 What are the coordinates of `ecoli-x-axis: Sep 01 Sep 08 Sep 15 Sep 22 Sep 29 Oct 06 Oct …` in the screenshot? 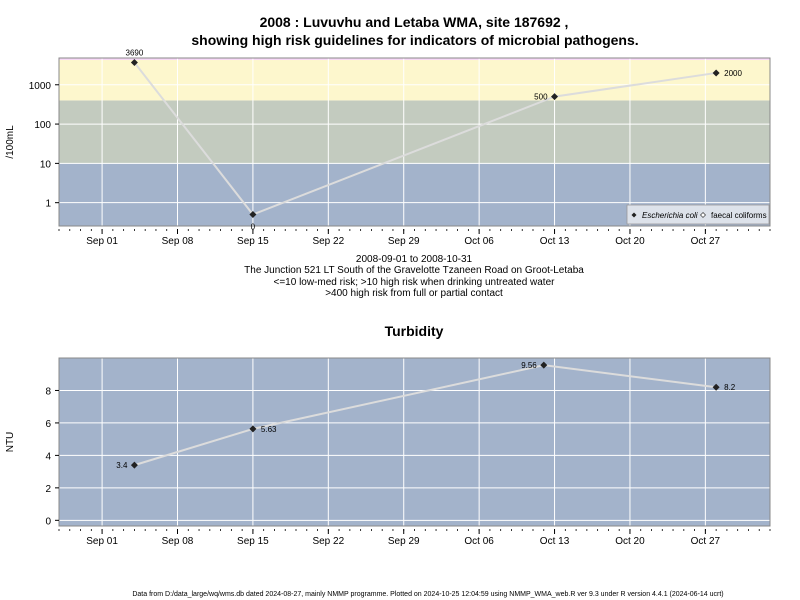 It's located at (414, 238).